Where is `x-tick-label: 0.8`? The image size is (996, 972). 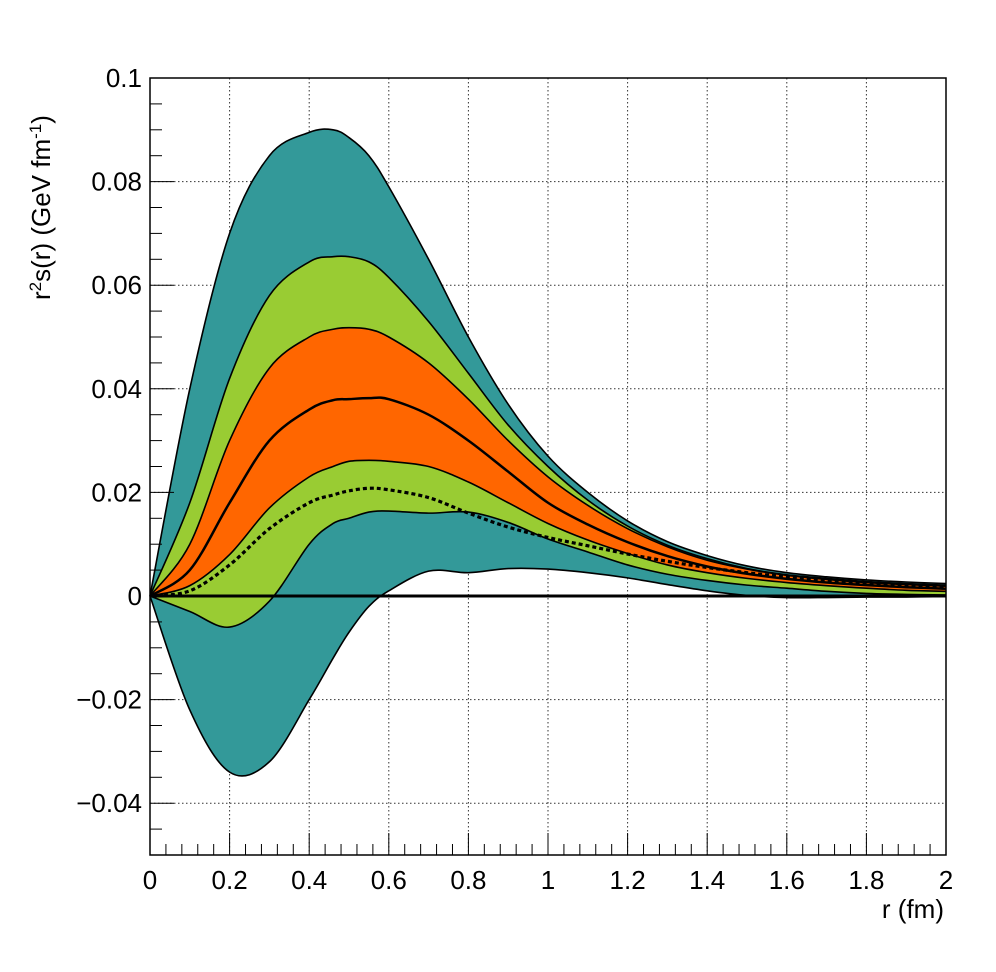 x-tick-label: 0.8 is located at coordinates (468, 880).